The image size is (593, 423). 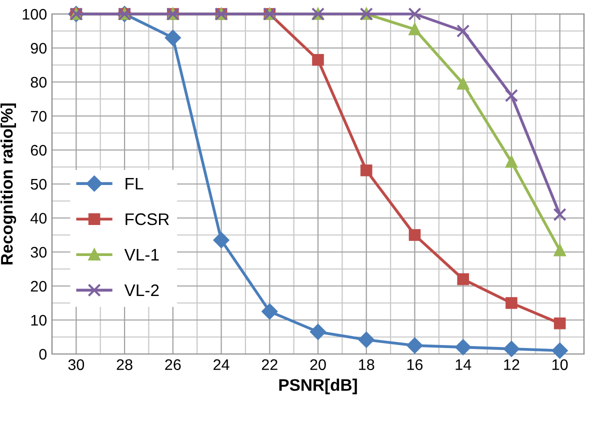 I want to click on y-axis-title: Recognition ratio[%], so click(x=8, y=183).